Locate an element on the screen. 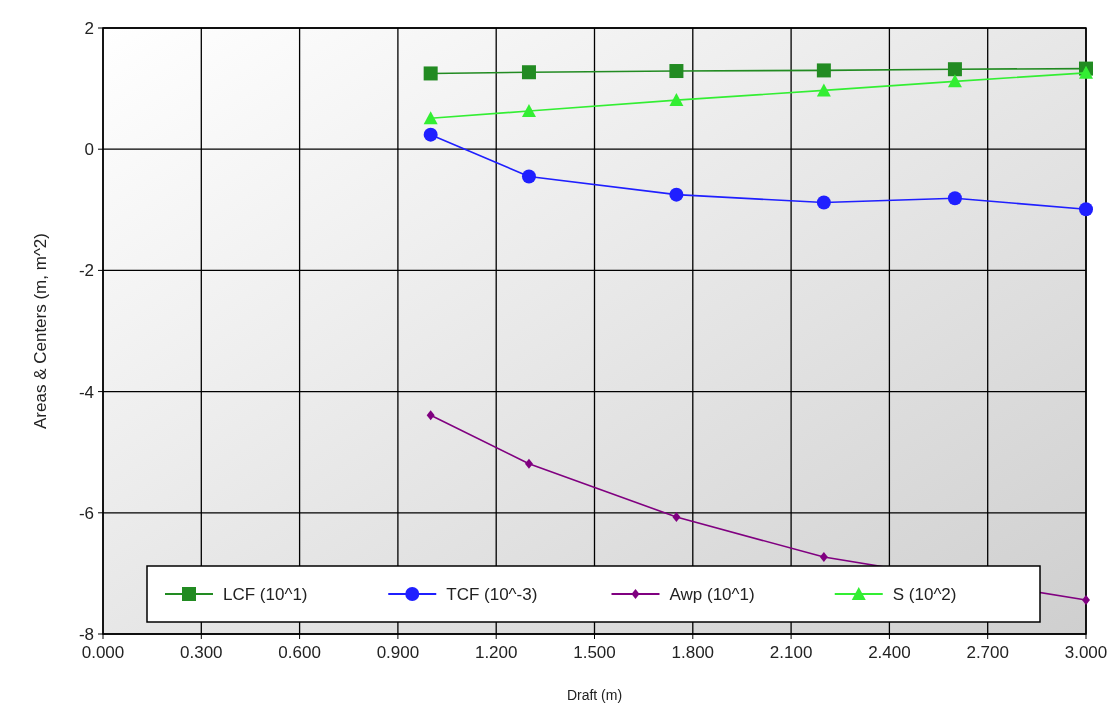  y-tick-label: -4 is located at coordinates (86, 392).